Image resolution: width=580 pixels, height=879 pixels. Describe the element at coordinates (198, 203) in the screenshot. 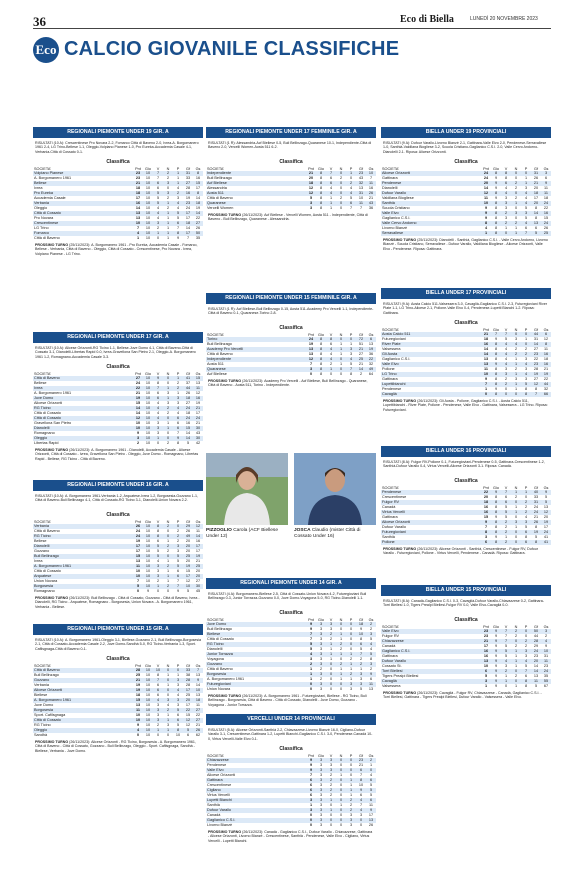

I see `stat-cell: 18` at that location.